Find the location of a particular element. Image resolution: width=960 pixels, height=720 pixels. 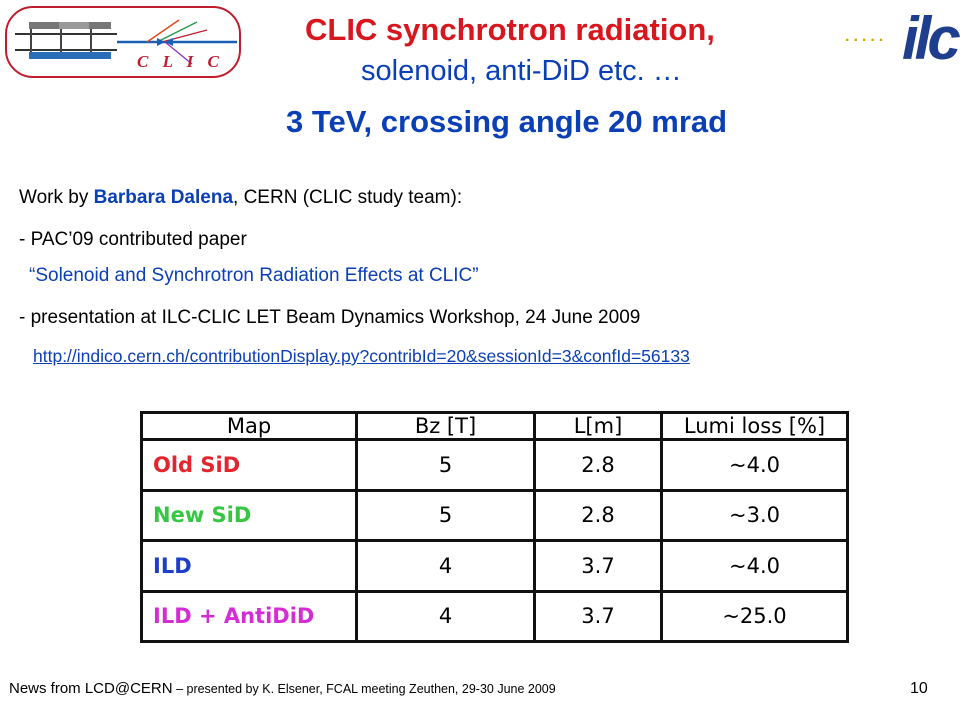

table-row: ILD 4 3.7 ~4.0 is located at coordinates (494, 566).